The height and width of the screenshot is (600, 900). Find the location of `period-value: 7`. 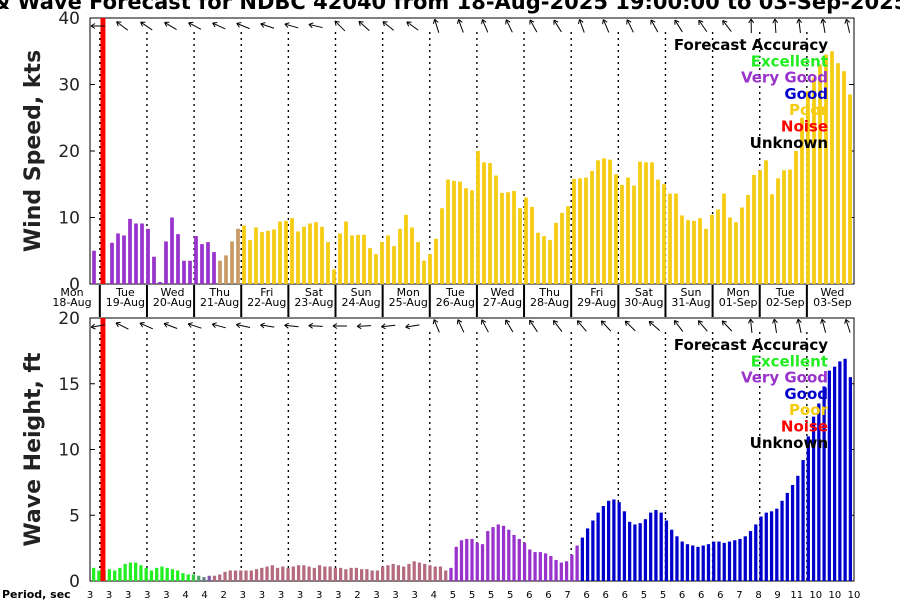

period-value: 7 is located at coordinates (739, 595).